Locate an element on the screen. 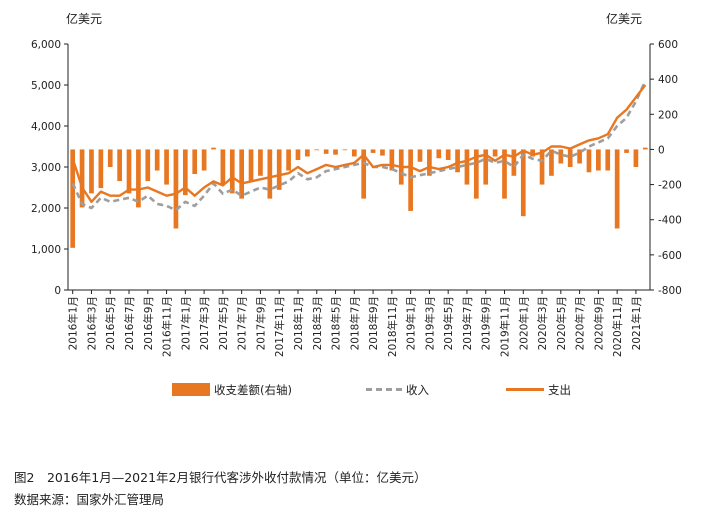 The width and height of the screenshot is (704, 526). right-tick-label: -400 is located at coordinates (670, 221).